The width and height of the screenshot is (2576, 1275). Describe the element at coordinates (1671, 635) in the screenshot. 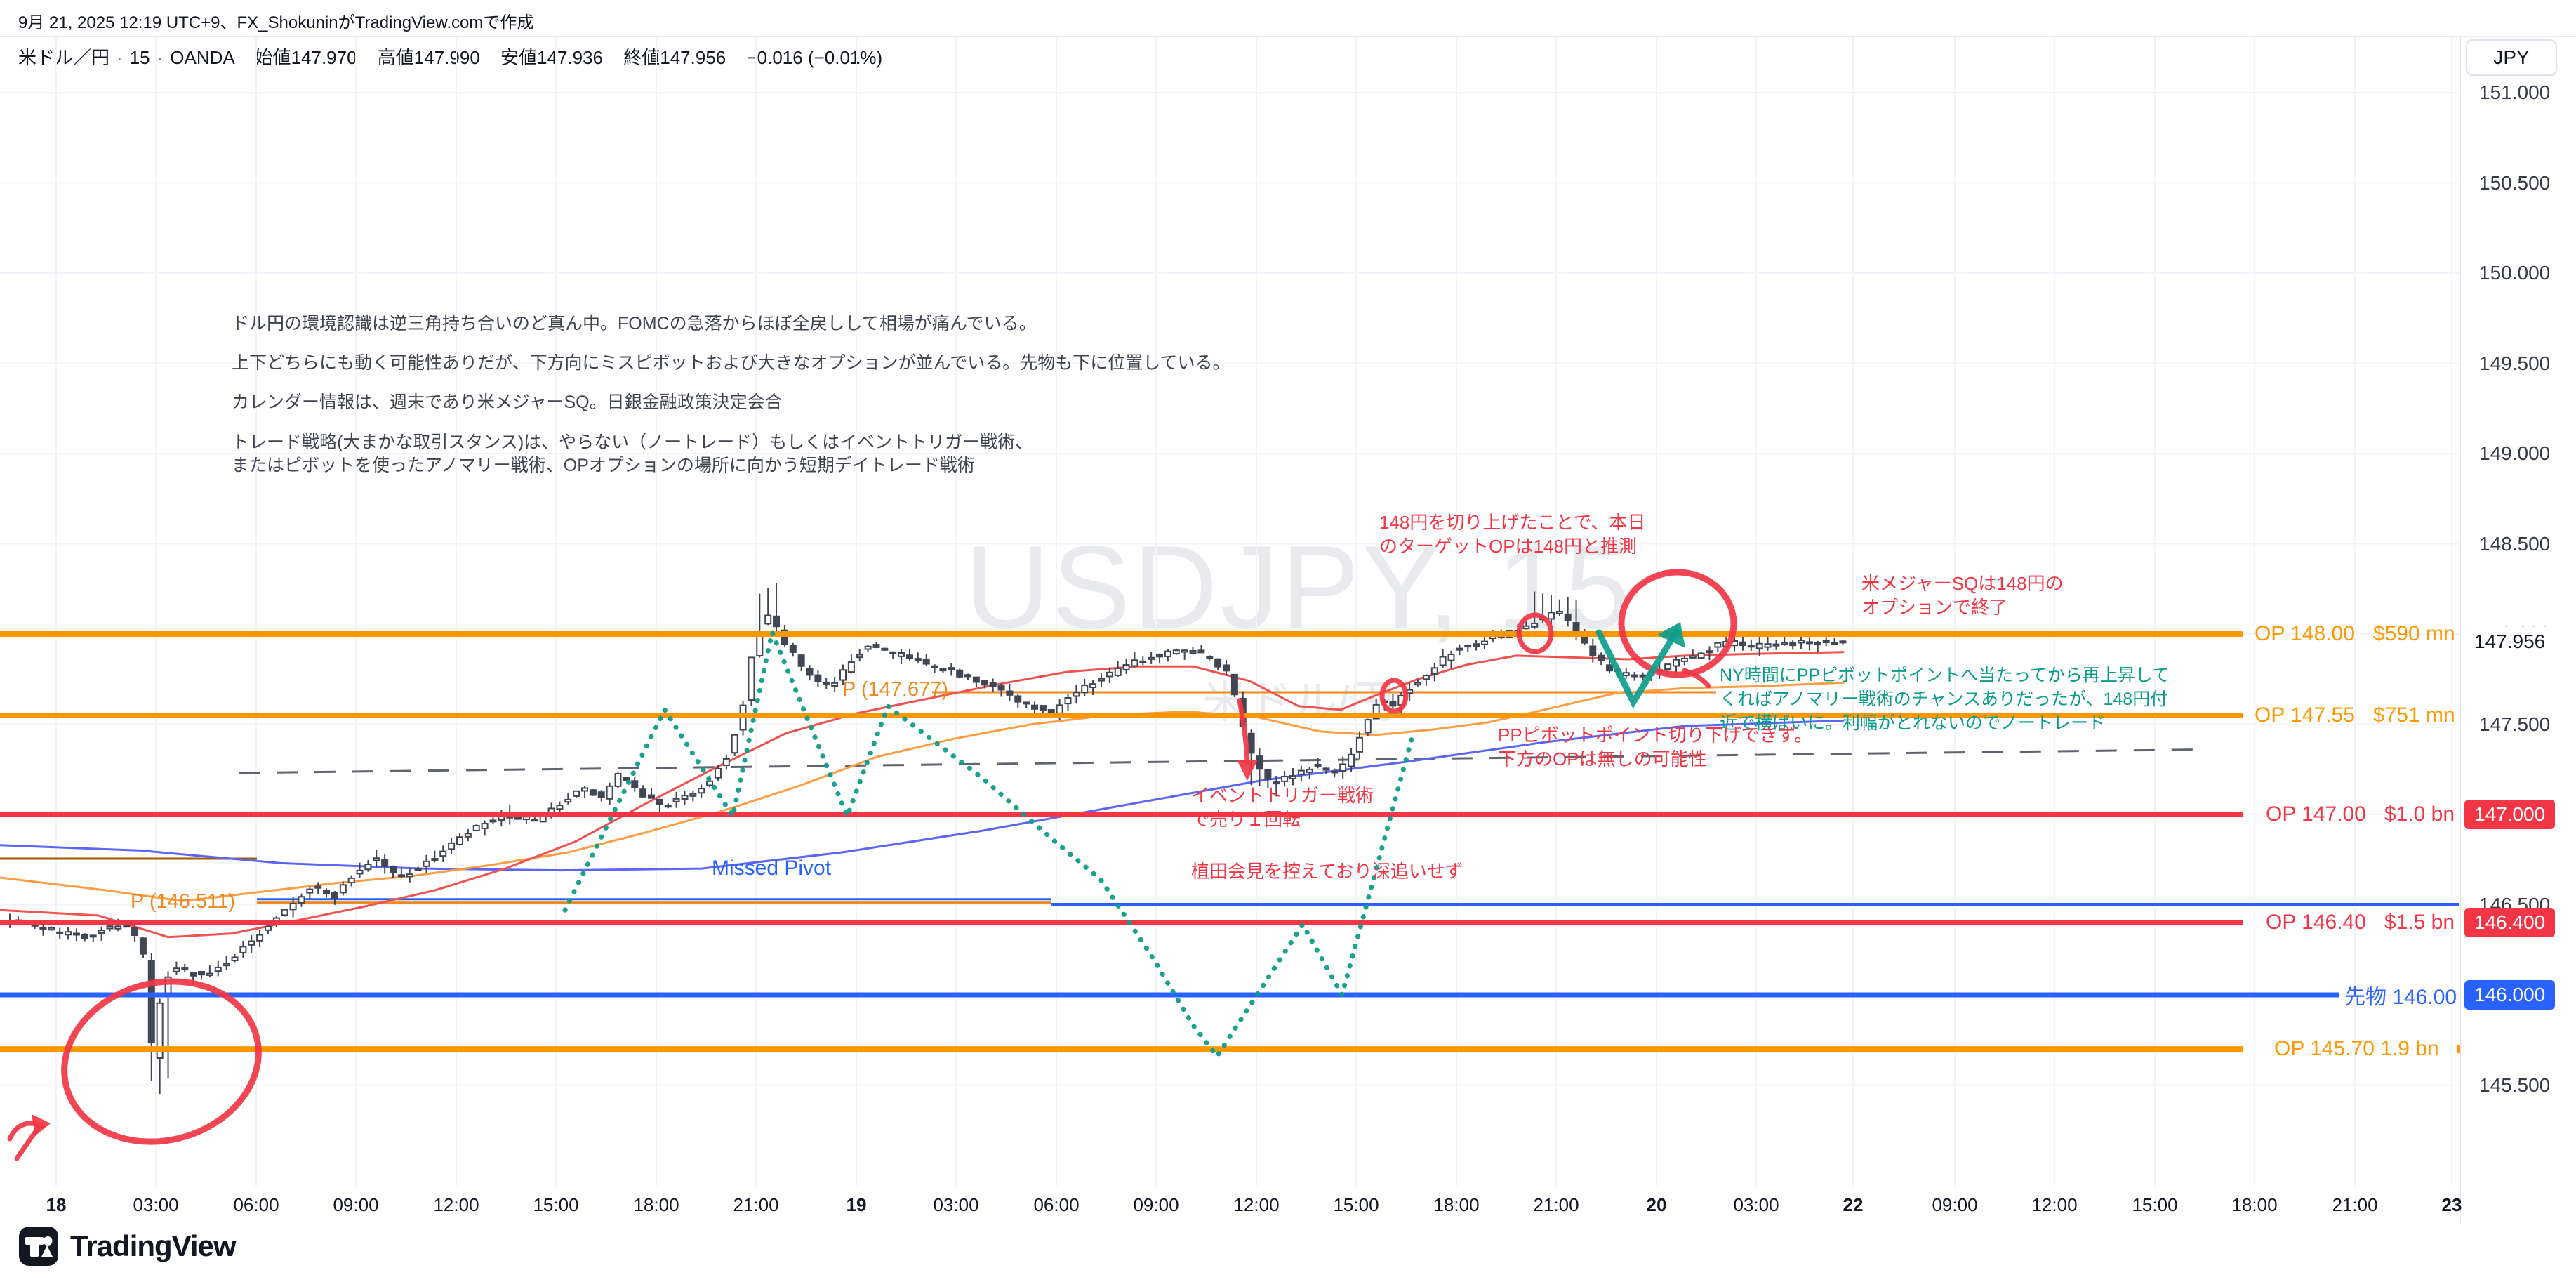

I see `teal-bounce-arrow-head` at that location.